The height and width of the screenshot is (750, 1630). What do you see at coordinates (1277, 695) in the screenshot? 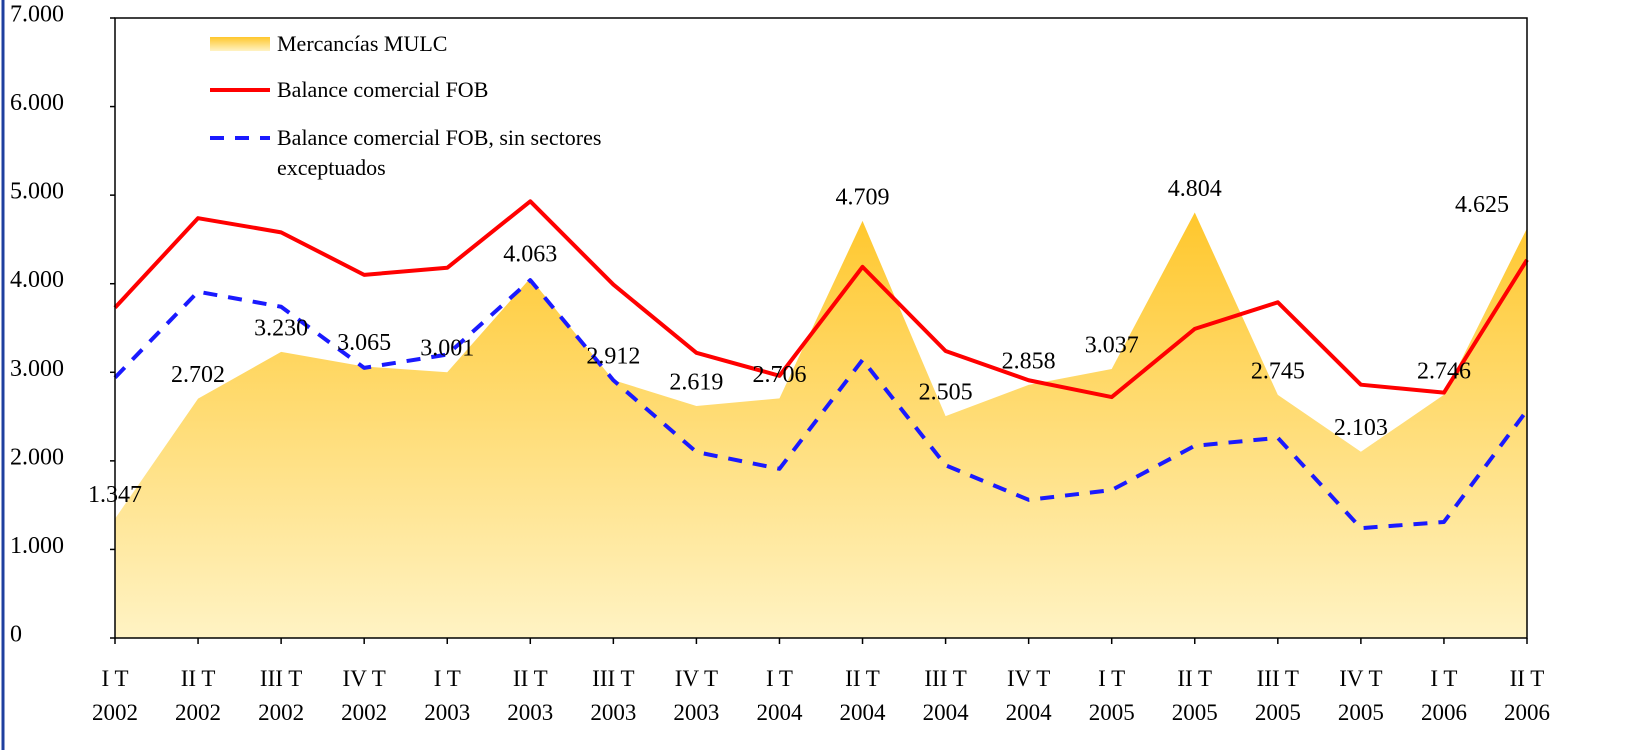
I see `x-tick-label: III T 2005` at bounding box center [1277, 695].